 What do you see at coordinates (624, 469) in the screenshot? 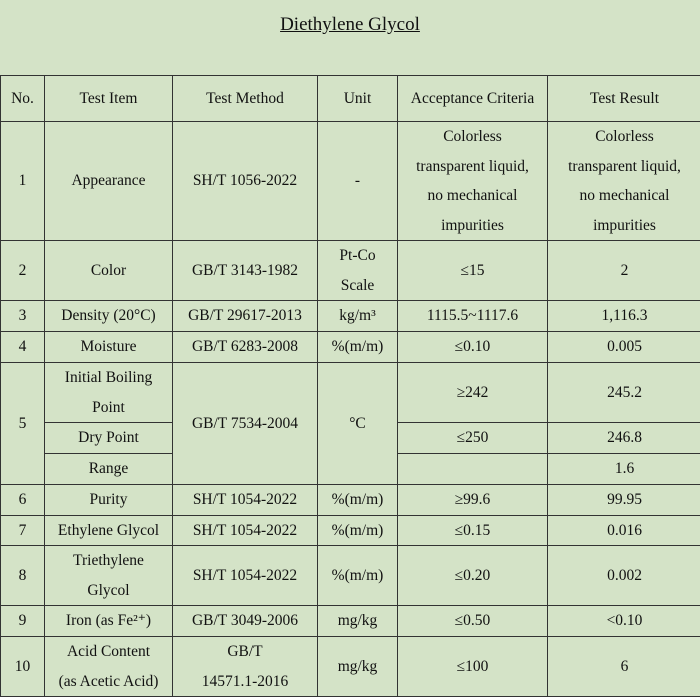
I see `test-result: 1.6` at bounding box center [624, 469].